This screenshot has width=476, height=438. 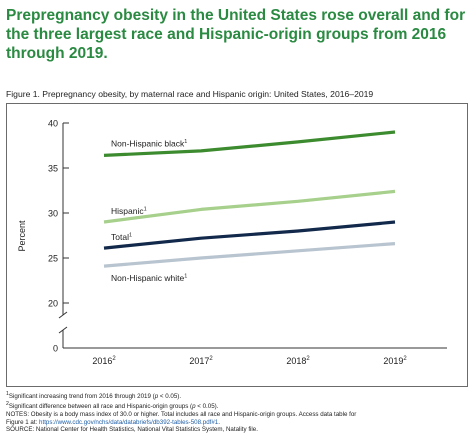 I want to click on x-tick-label-2017: 20172, so click(x=201, y=361).